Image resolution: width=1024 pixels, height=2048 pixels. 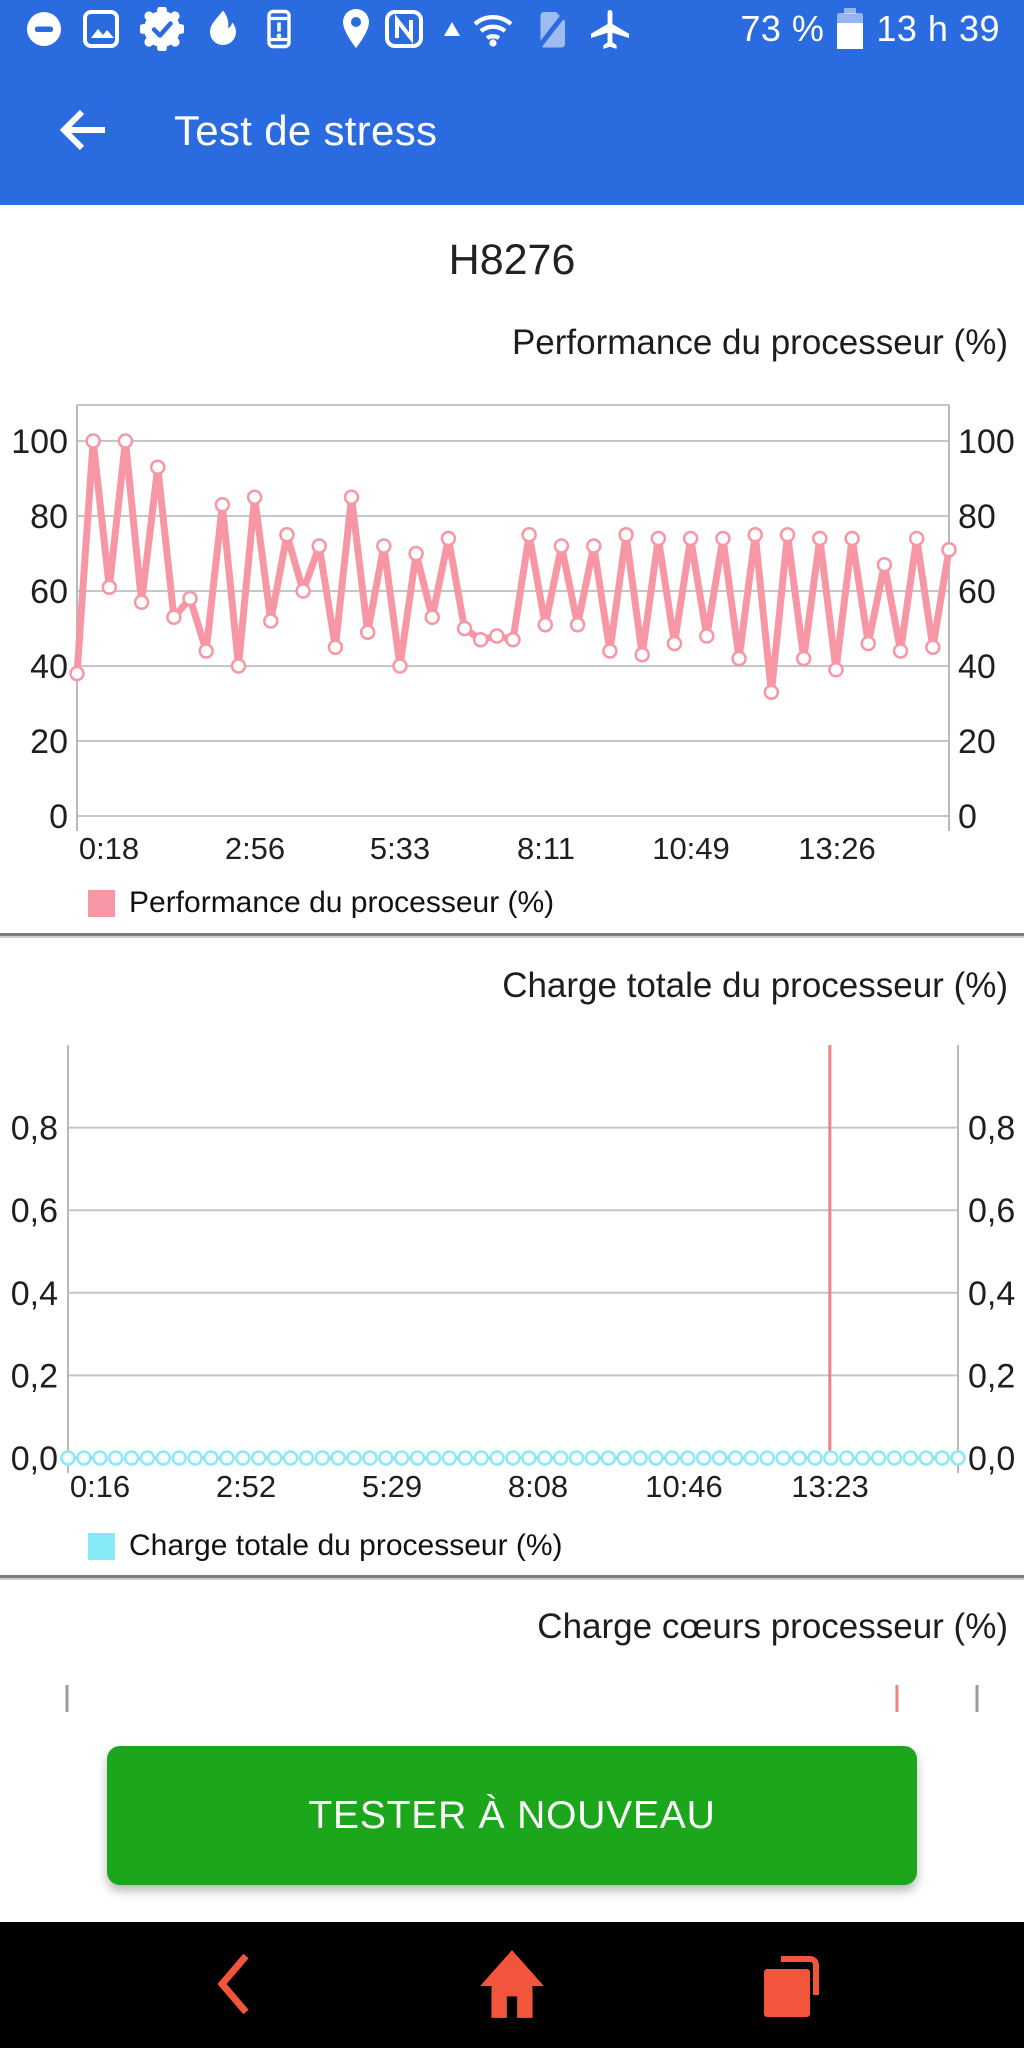 What do you see at coordinates (255, 848) in the screenshot?
I see `svg-text: 2:56` at bounding box center [255, 848].